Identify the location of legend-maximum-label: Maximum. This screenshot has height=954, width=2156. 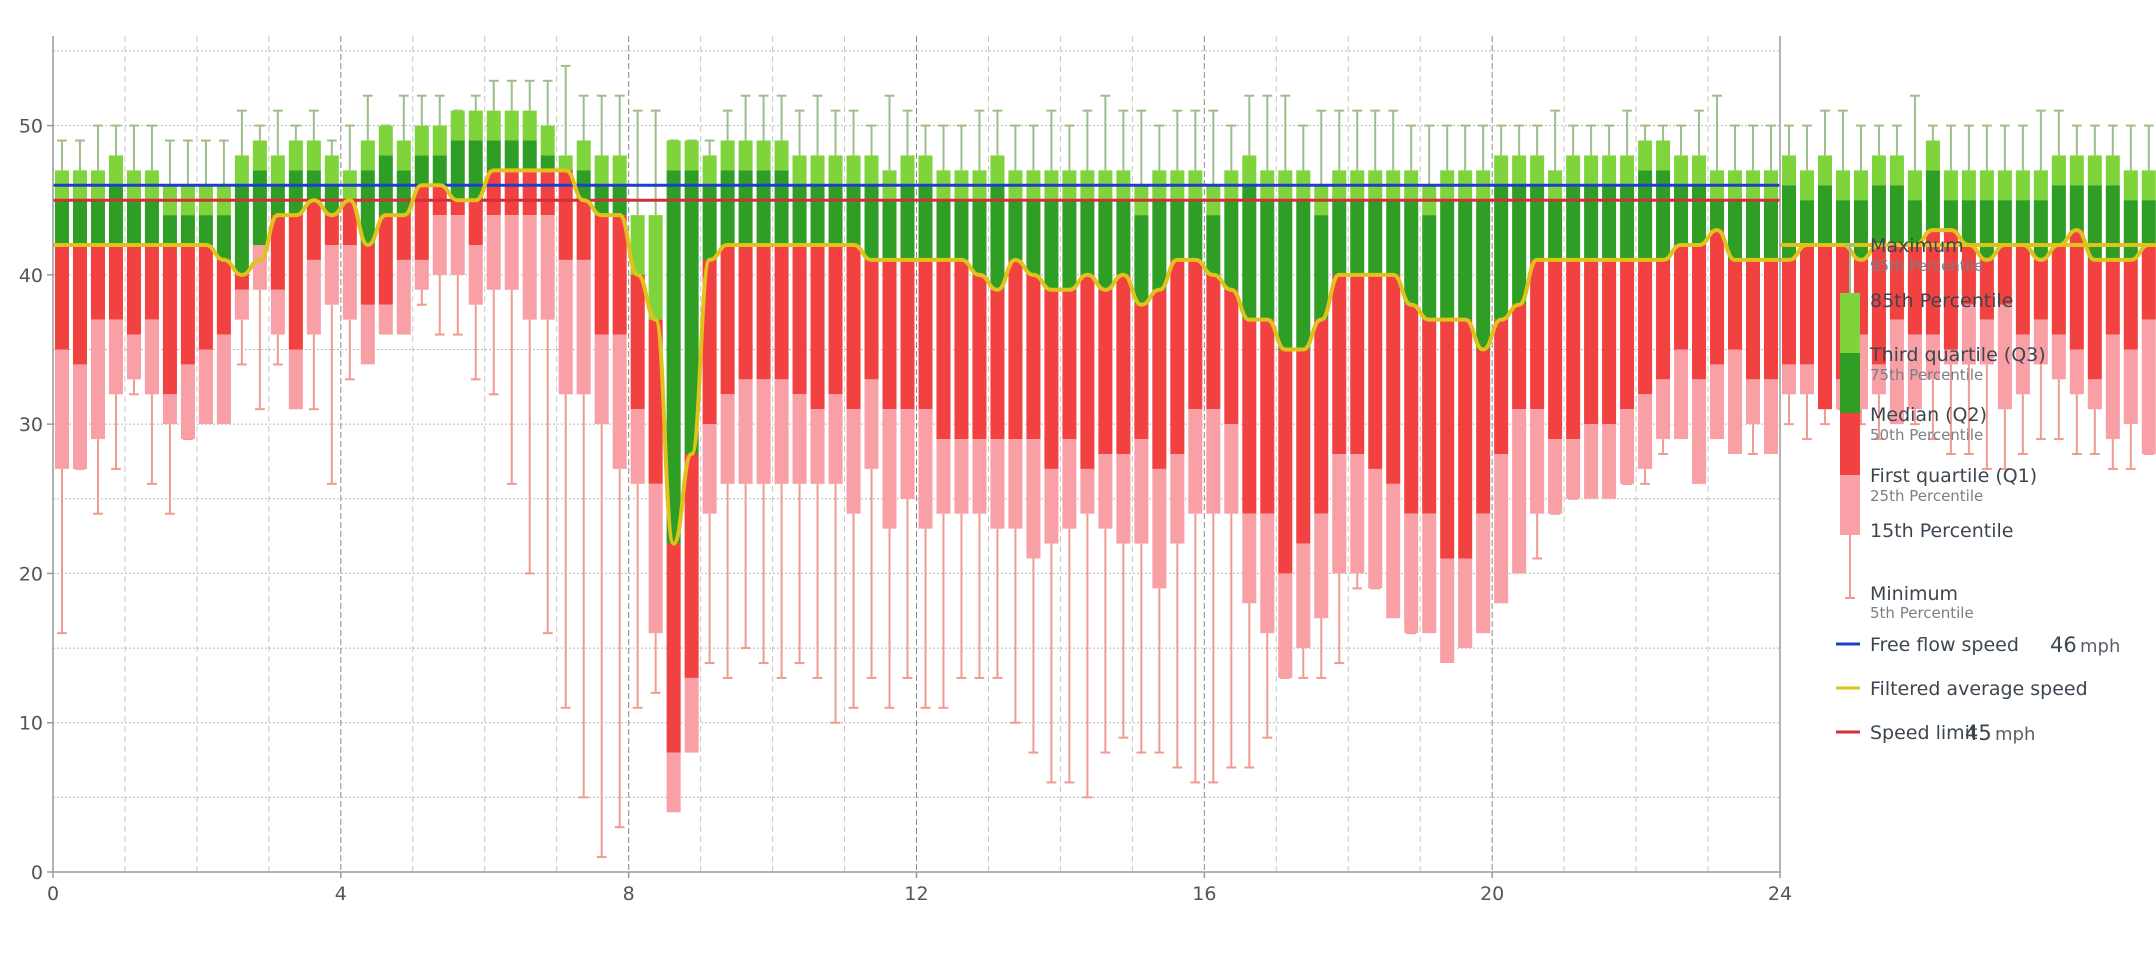
(1917, 246).